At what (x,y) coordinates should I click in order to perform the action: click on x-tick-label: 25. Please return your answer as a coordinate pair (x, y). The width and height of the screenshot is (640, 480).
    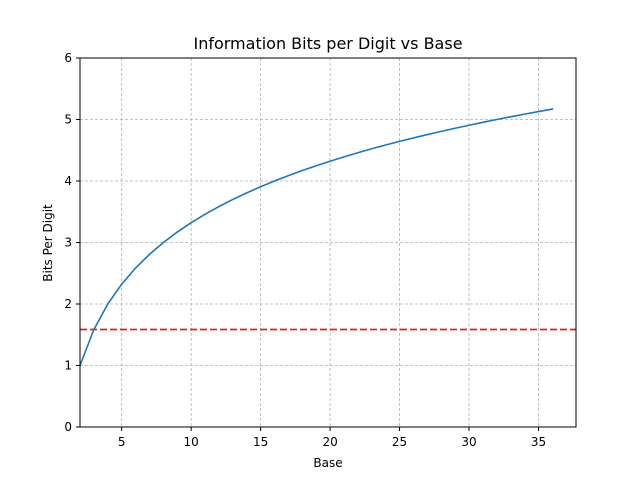
    Looking at the image, I should click on (399, 442).